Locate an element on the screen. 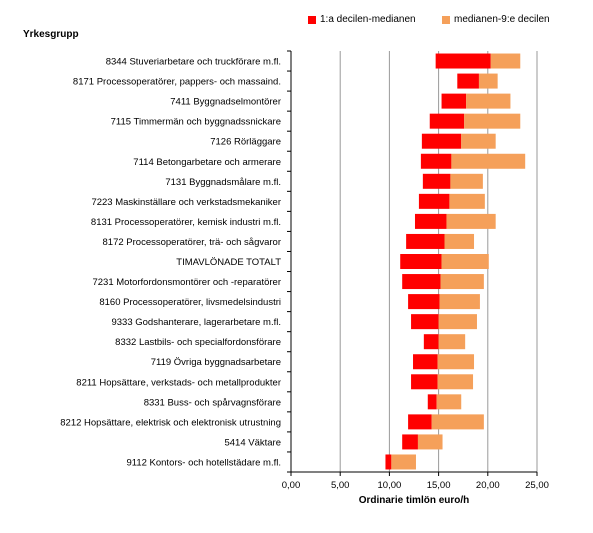 This screenshot has width=593, height=533. x-axis-title: Ordinarie timlön euro/h is located at coordinates (414, 500).